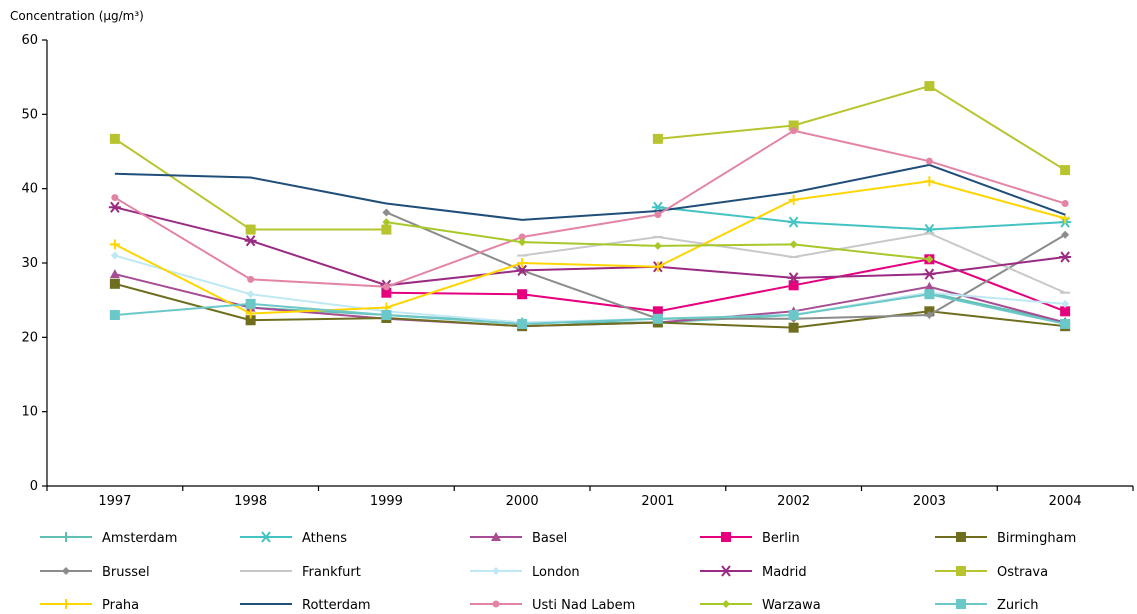  I want to click on legend-label-brussel: Brussel, so click(126, 572).